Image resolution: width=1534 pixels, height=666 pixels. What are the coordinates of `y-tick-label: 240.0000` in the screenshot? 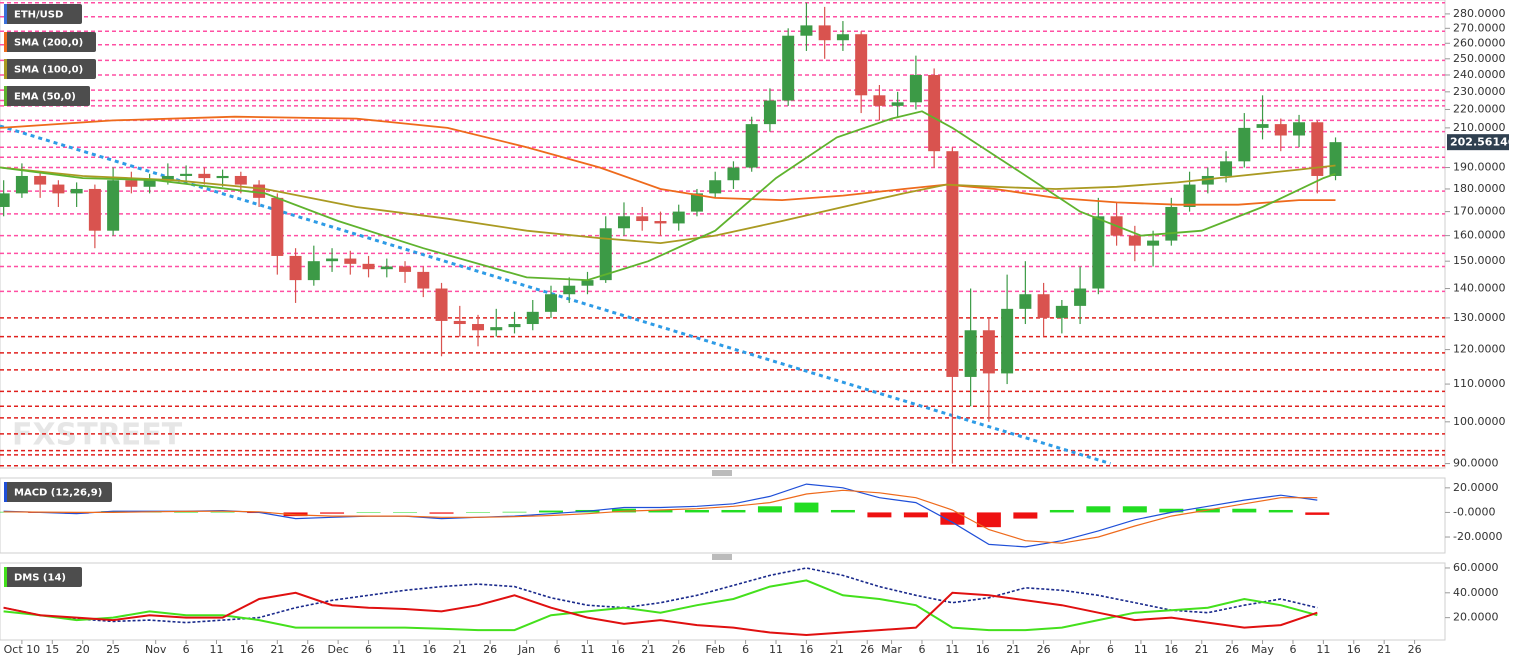 It's located at (1479, 74).